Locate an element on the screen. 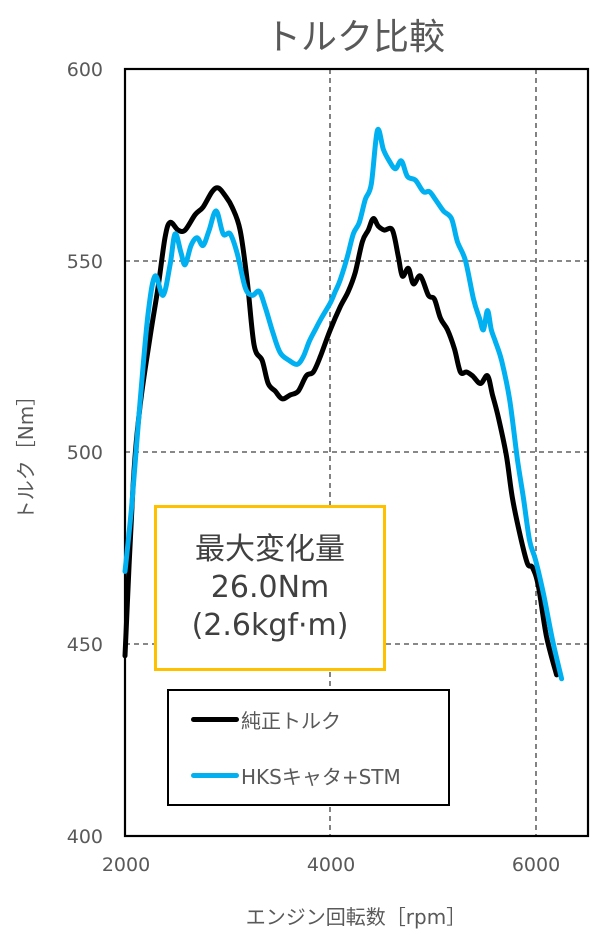 The width and height of the screenshot is (600, 947). annotation-value-nm: 26.0Nm is located at coordinates (270, 587).